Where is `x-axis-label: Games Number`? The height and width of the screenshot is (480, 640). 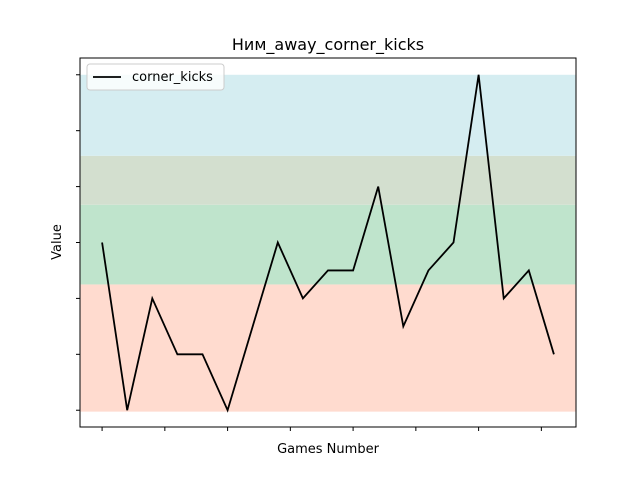
x-axis-label: Games Number is located at coordinates (328, 449).